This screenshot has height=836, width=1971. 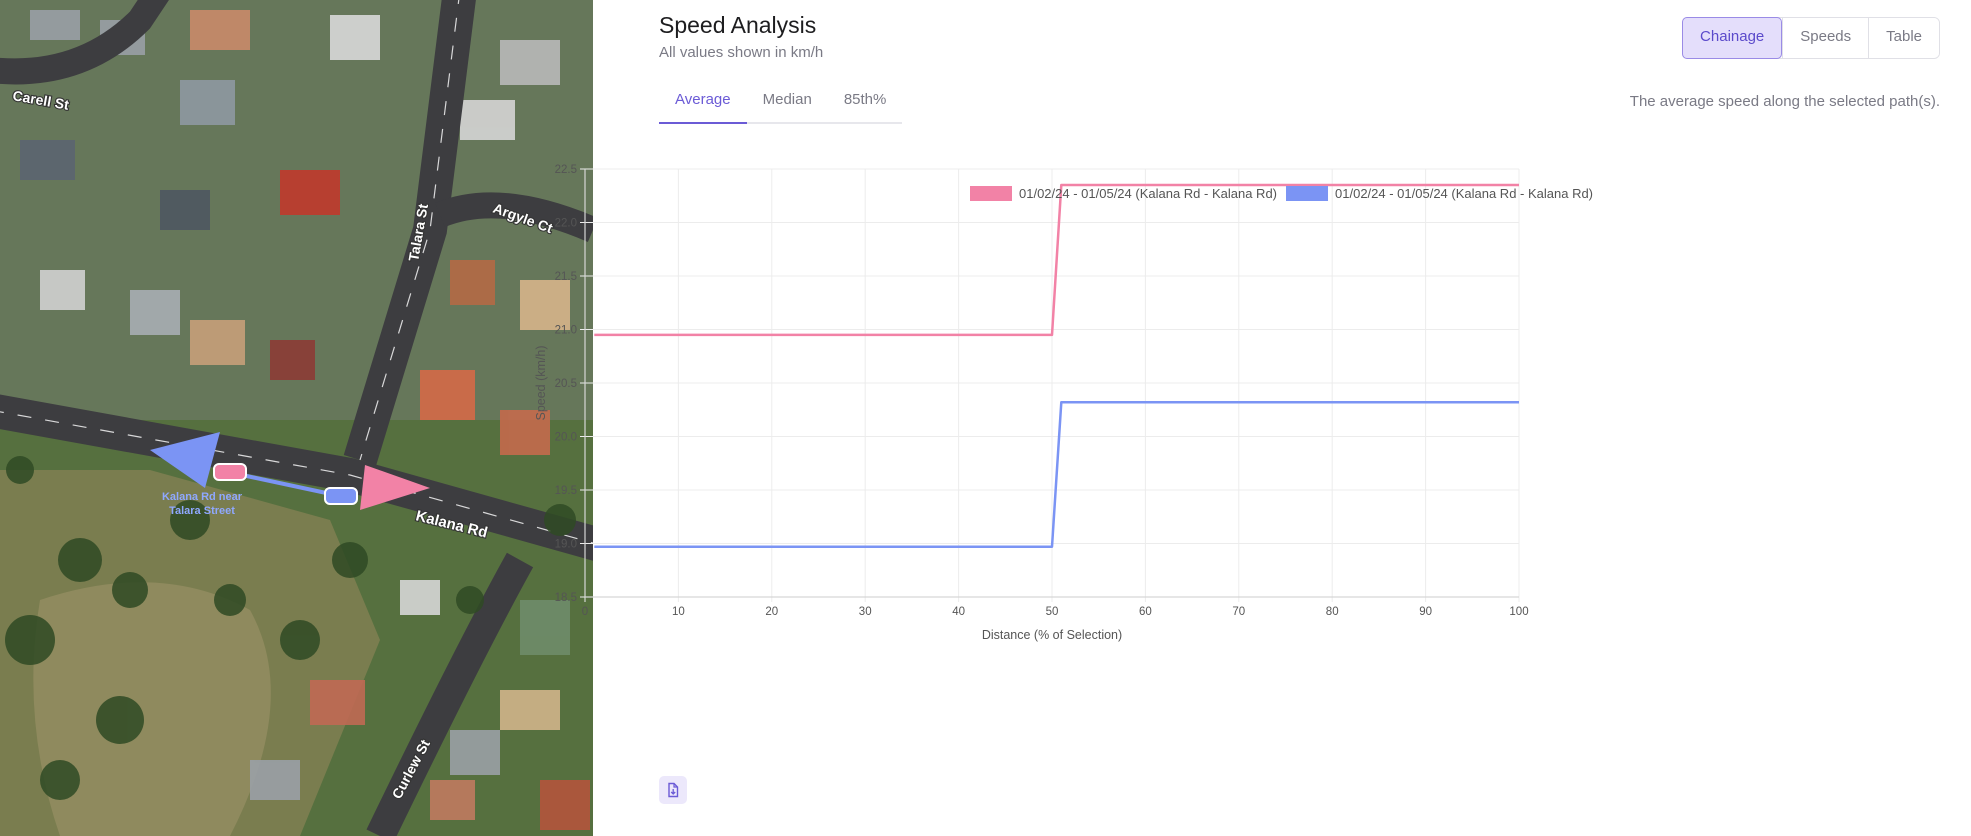 What do you see at coordinates (1145, 612) in the screenshot?
I see `x-tick-label: 60` at bounding box center [1145, 612].